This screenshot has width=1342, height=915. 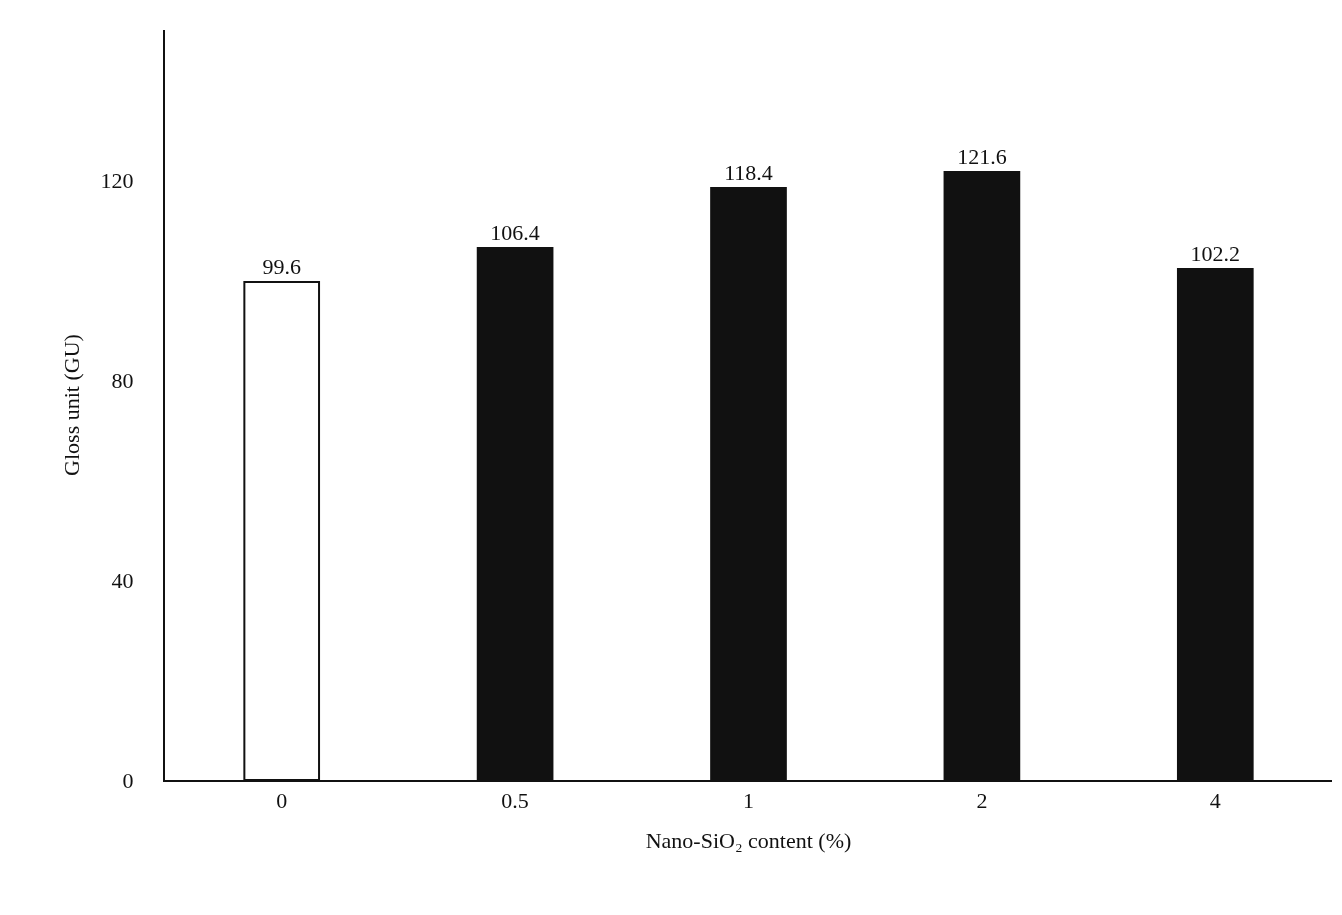 What do you see at coordinates (122, 580) in the screenshot?
I see `y-tick-label: 40` at bounding box center [122, 580].